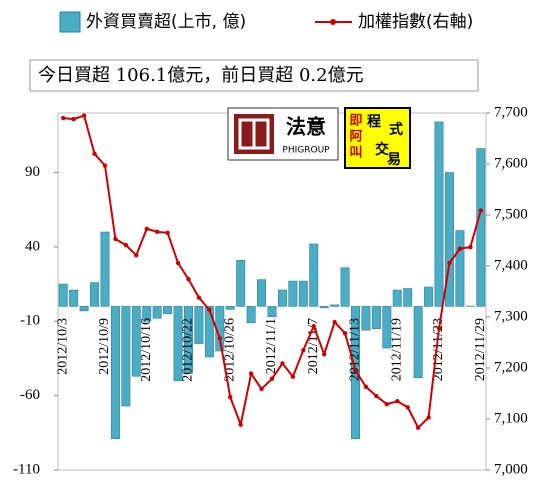 This screenshot has width=547, height=496. Describe the element at coordinates (374, 122) in the screenshot. I see `logo-text: 程` at that location.